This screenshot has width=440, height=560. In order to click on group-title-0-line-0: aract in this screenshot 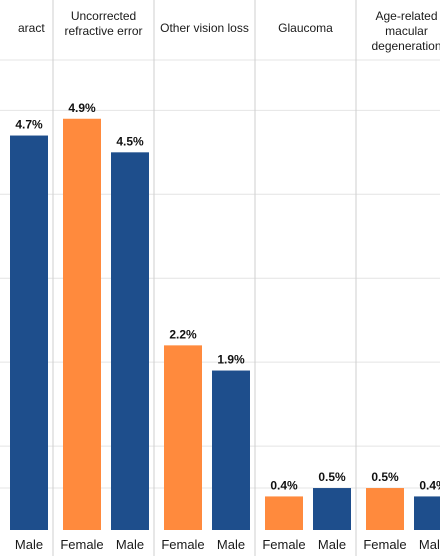, I will do `click(31, 28)`.